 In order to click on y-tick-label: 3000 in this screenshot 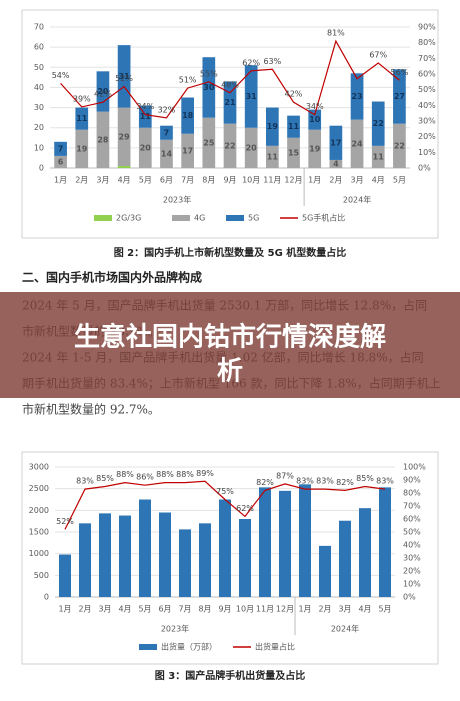, I will do `click(39, 467)`.